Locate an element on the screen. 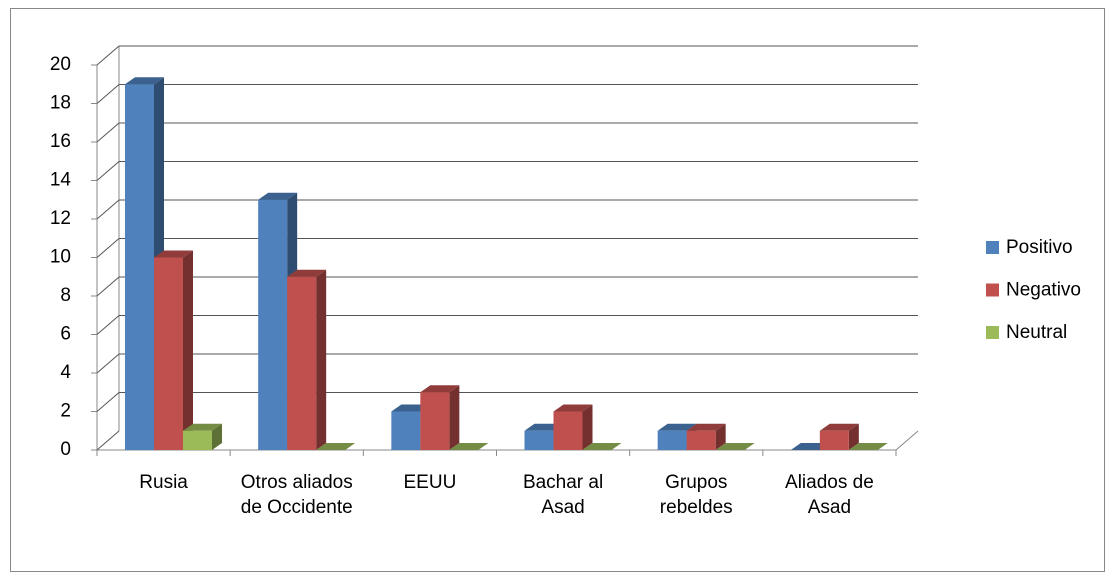 This screenshot has width=1116, height=581. floor-right is located at coordinates (907, 440).